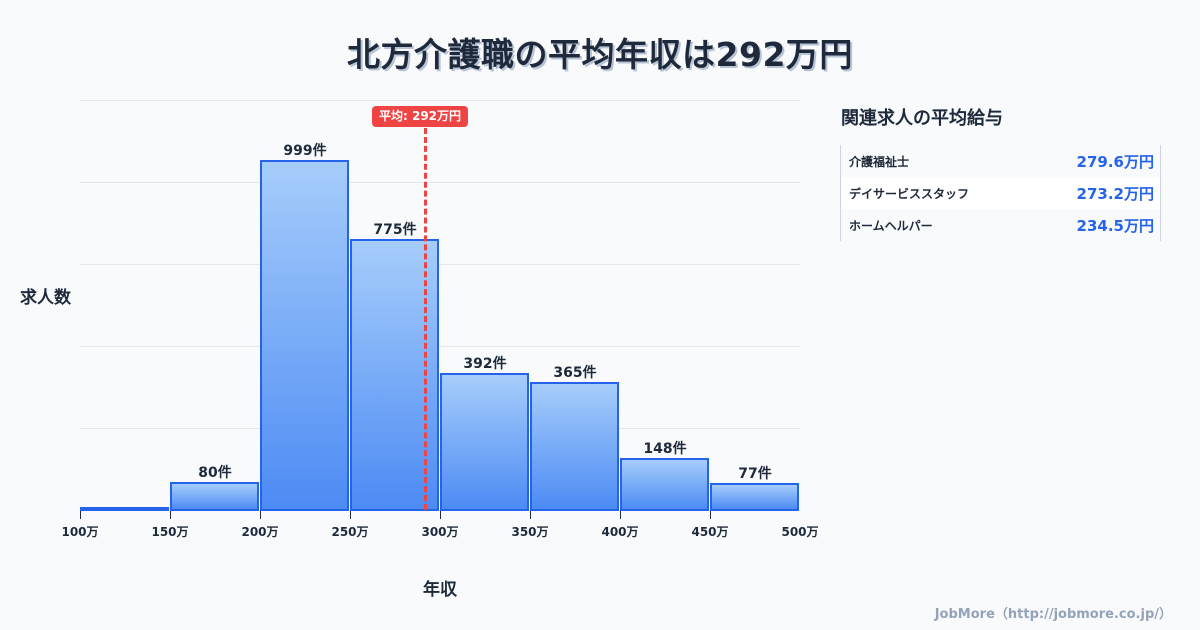 The width and height of the screenshot is (1200, 630). What do you see at coordinates (440, 590) in the screenshot?
I see `x-axis-label: 年収` at bounding box center [440, 590].